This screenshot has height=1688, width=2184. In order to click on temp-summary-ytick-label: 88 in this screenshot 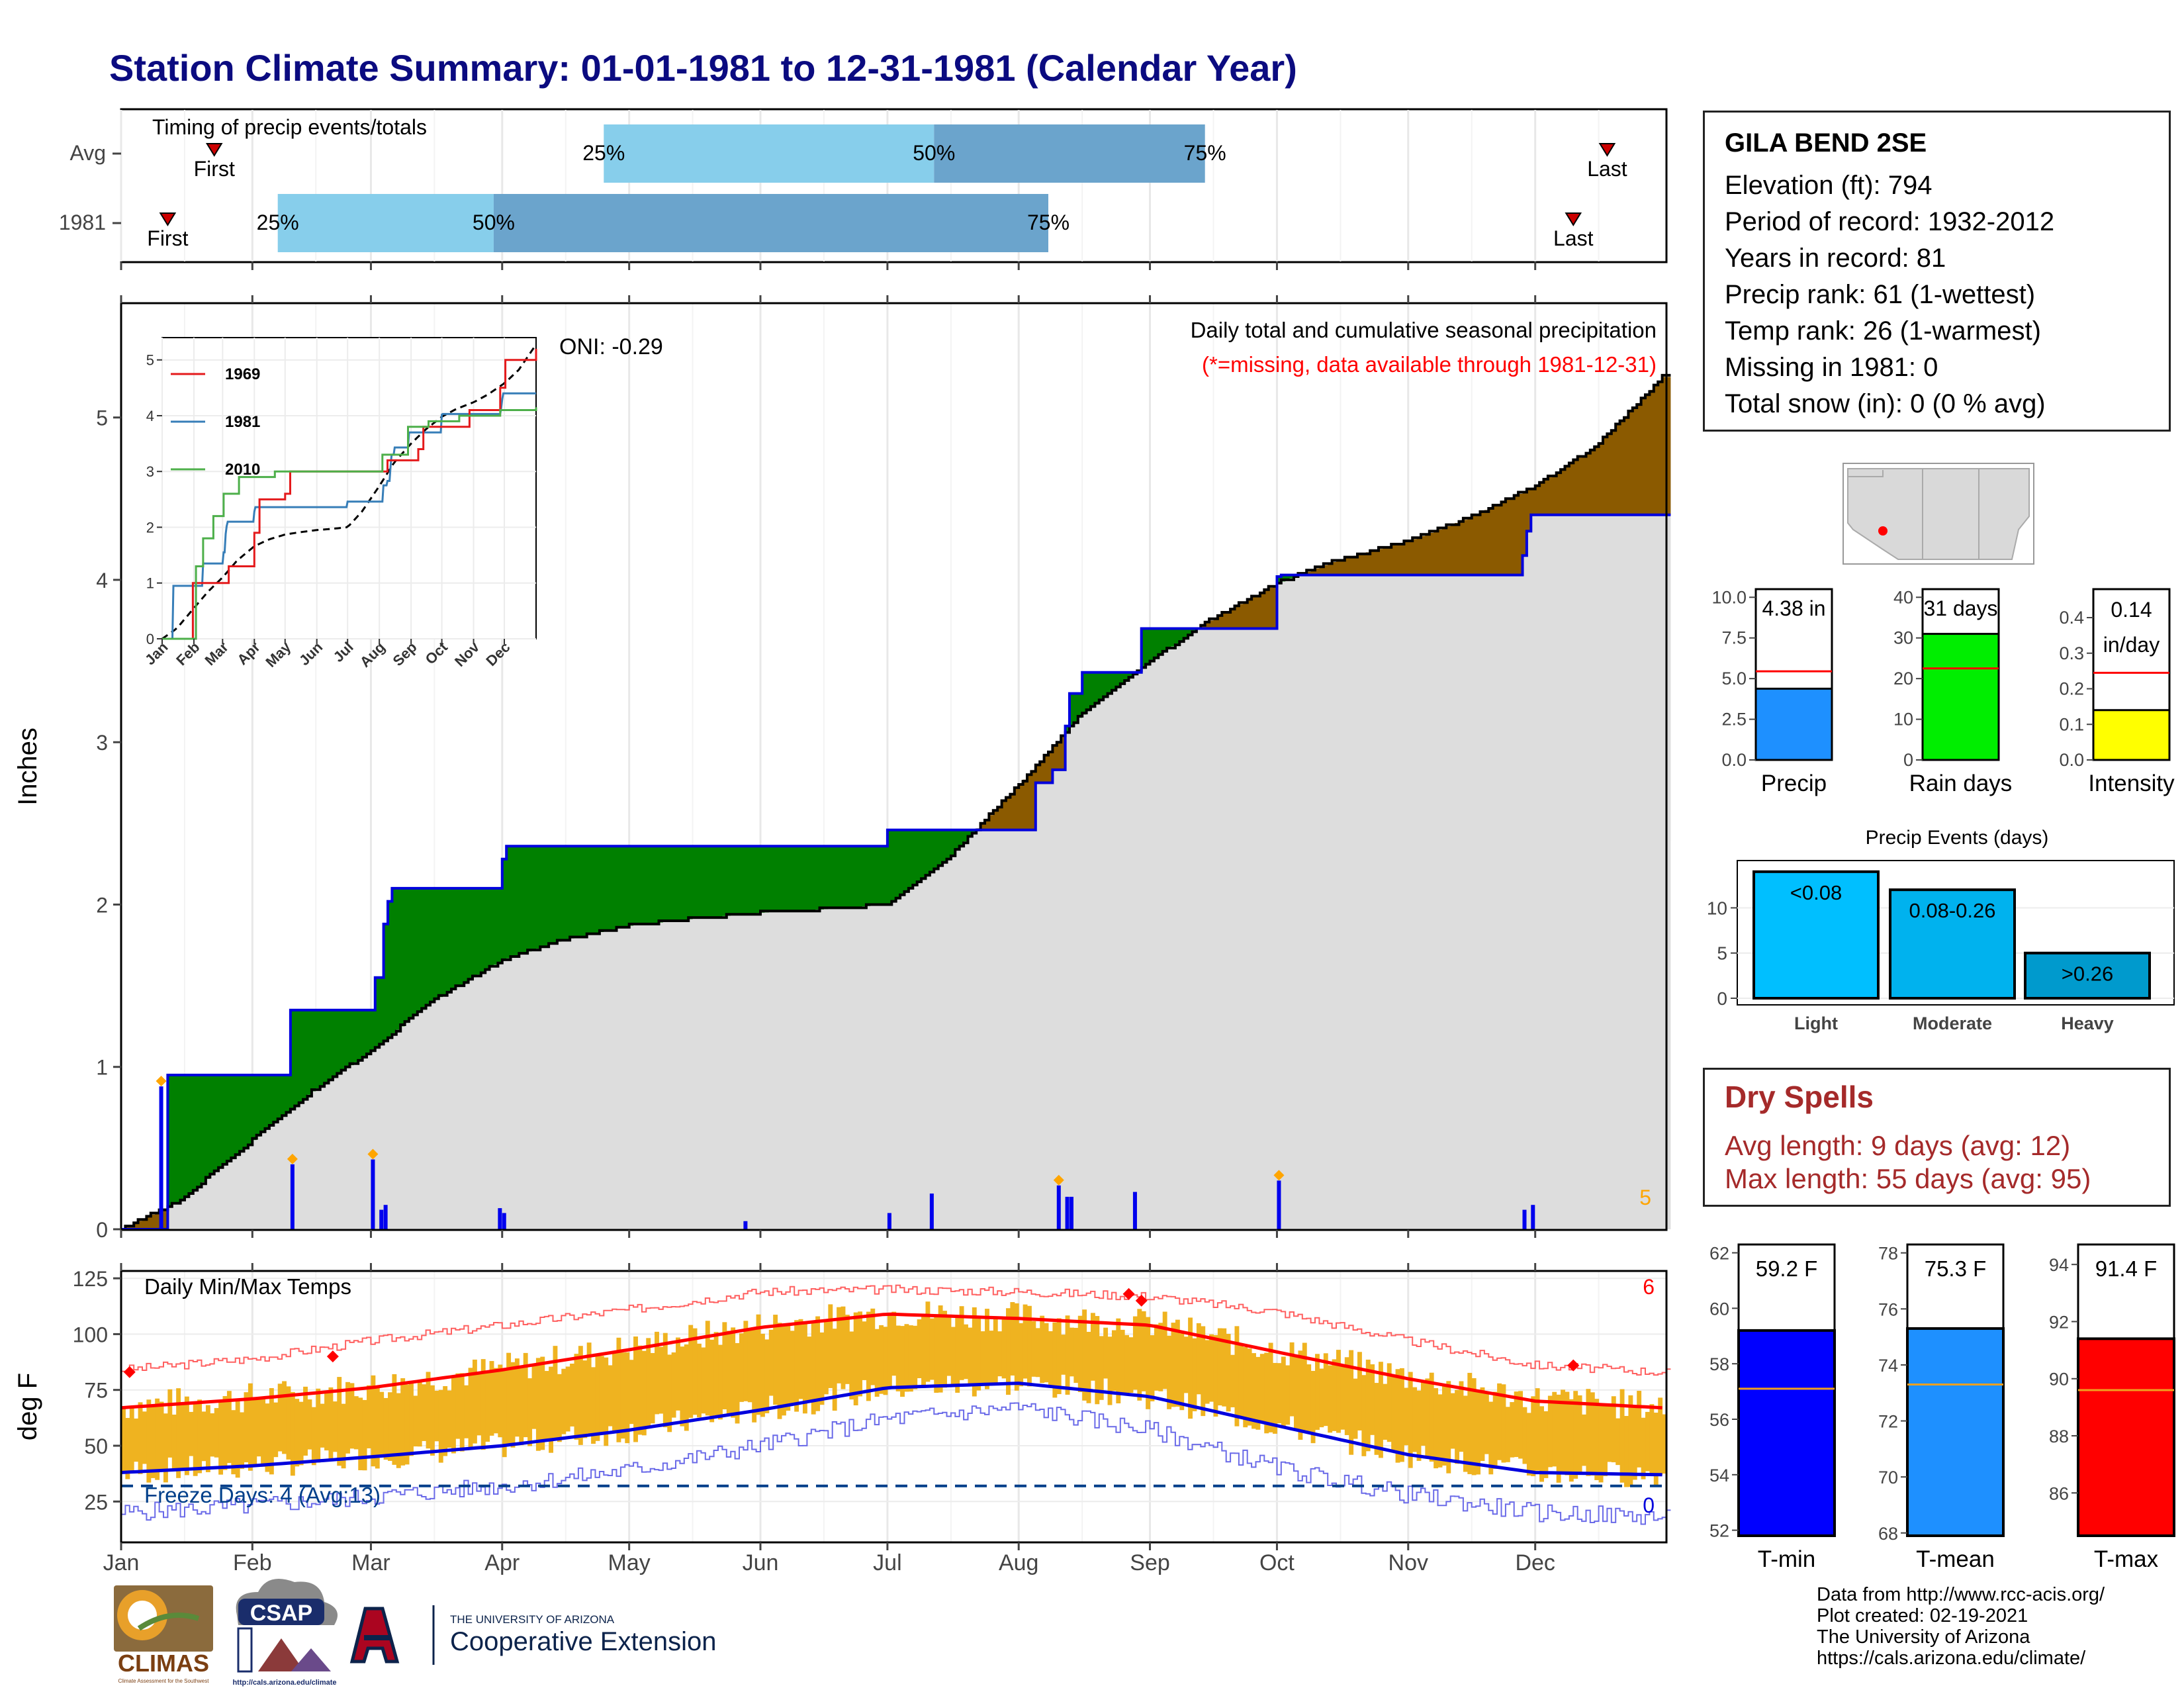, I will do `click(2059, 1436)`.